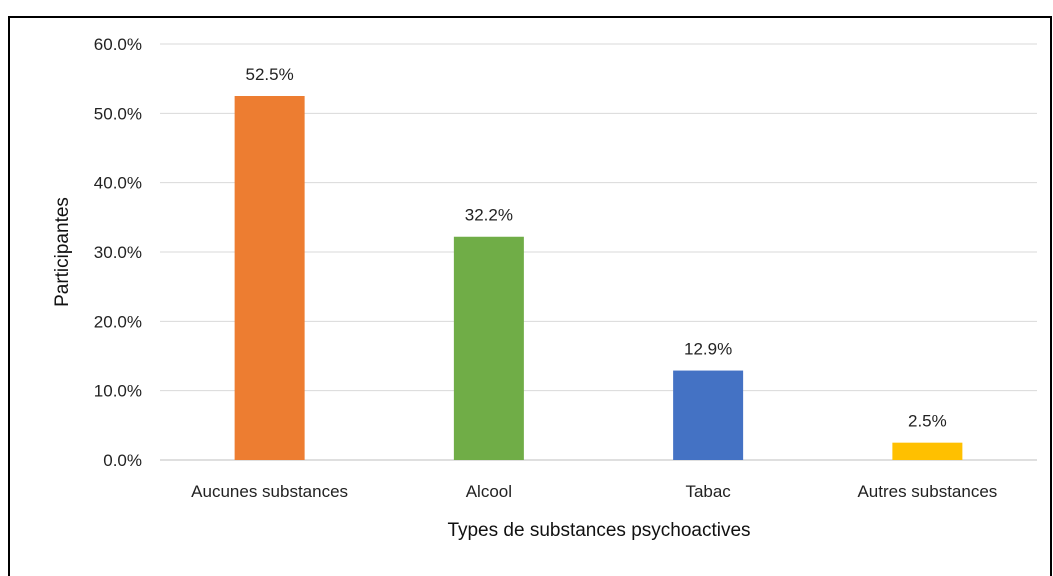  What do you see at coordinates (708, 491) in the screenshot?
I see `x-tick-label: Tabac` at bounding box center [708, 491].